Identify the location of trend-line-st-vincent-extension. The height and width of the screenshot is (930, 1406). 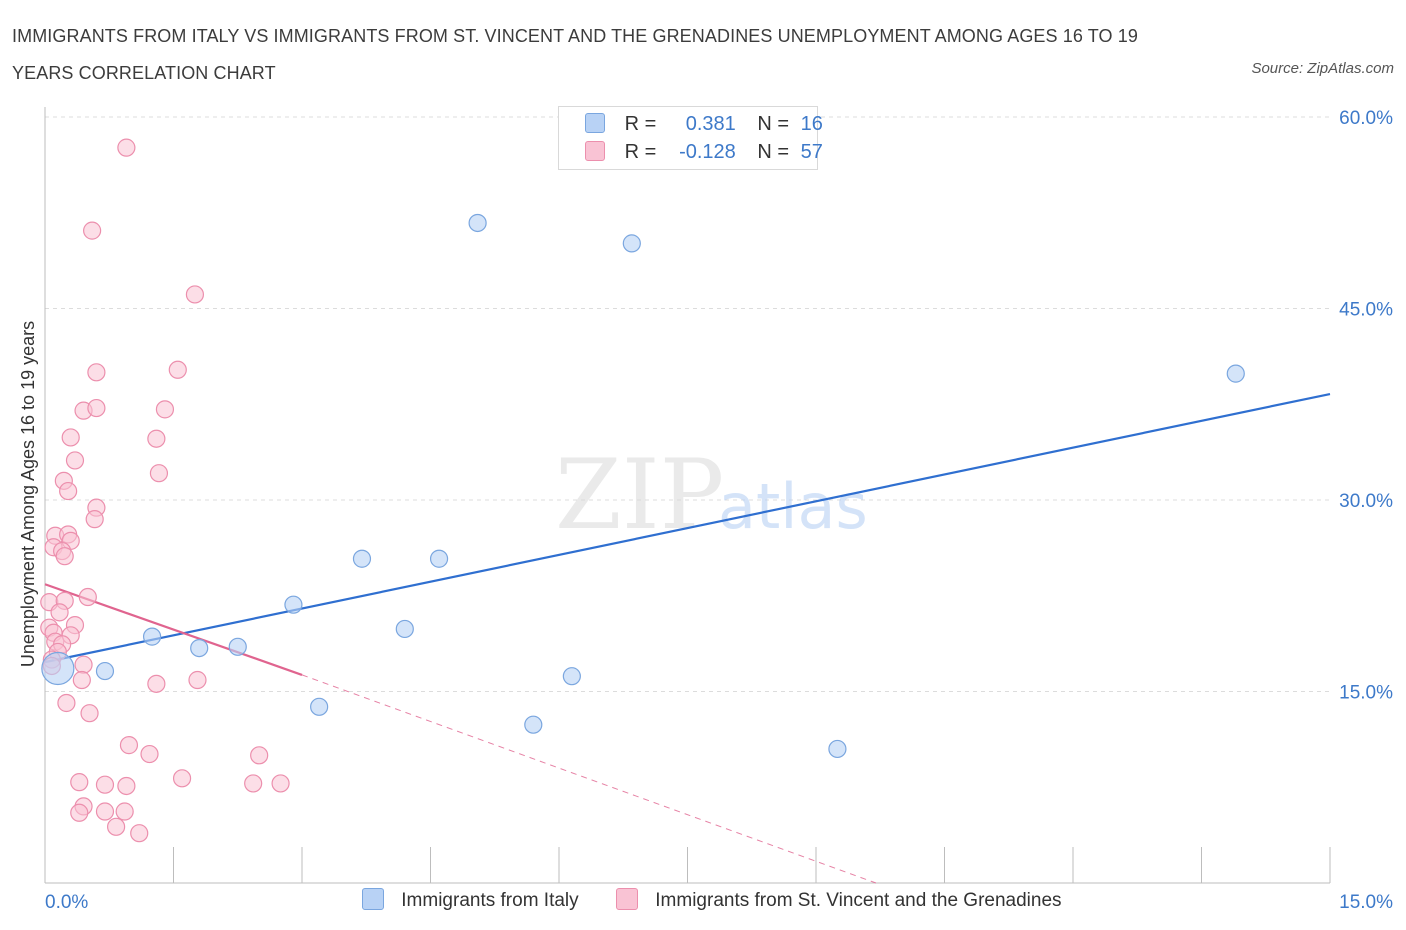
(589, 779).